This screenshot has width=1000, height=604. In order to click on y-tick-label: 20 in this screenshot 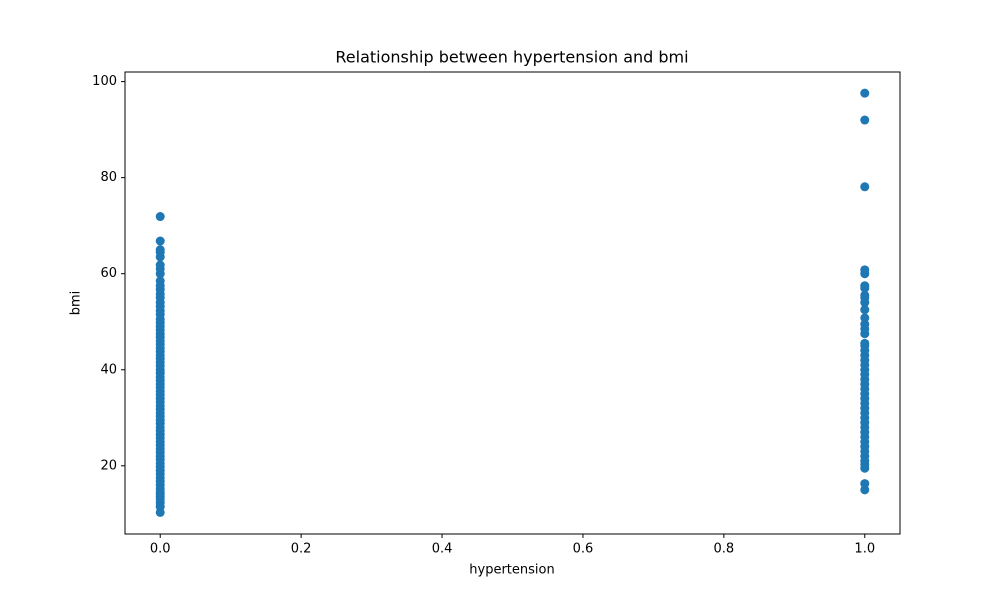, I will do `click(108, 465)`.